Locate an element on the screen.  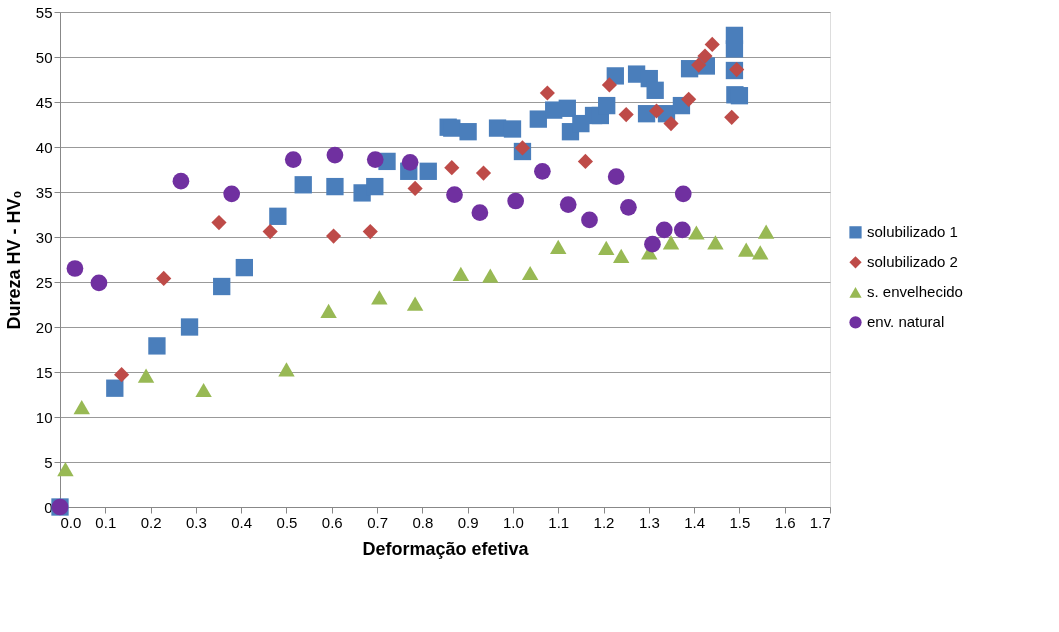
x-tick-label: 1.4 is located at coordinates (695, 522).